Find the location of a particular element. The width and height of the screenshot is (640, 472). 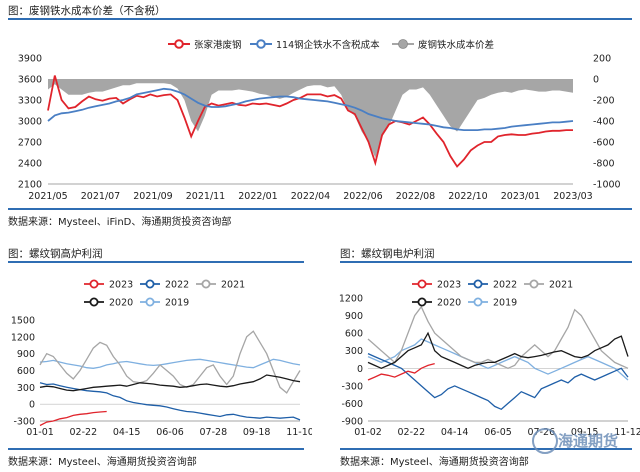

x-tick-label: 2022/08 is located at coordinates (415, 196).